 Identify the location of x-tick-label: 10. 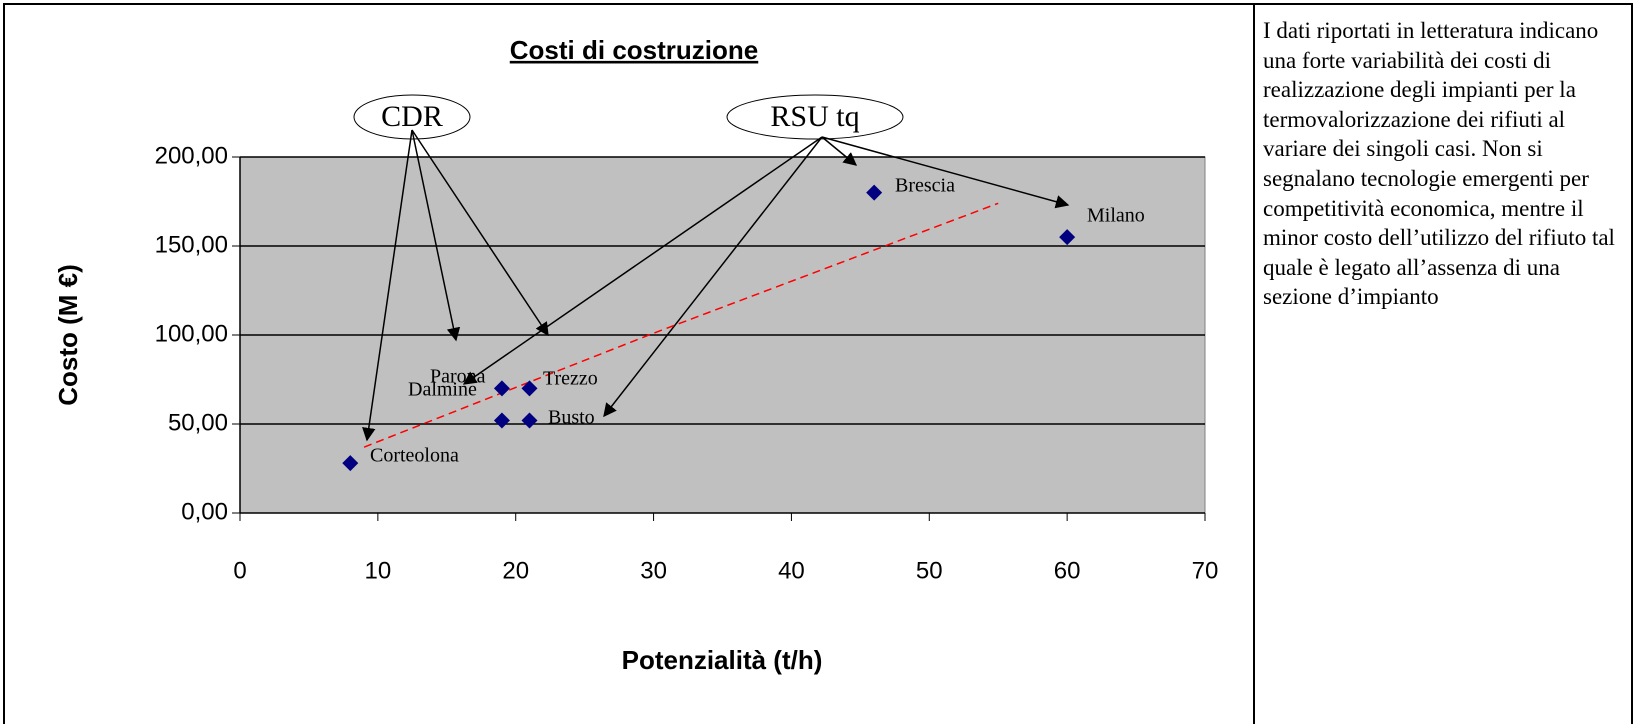
(378, 570).